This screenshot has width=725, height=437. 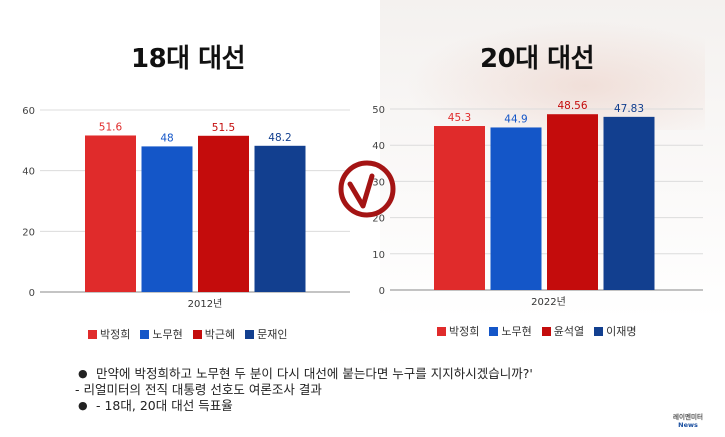 What do you see at coordinates (378, 182) in the screenshot?
I see `y-tick-label: 30` at bounding box center [378, 182].